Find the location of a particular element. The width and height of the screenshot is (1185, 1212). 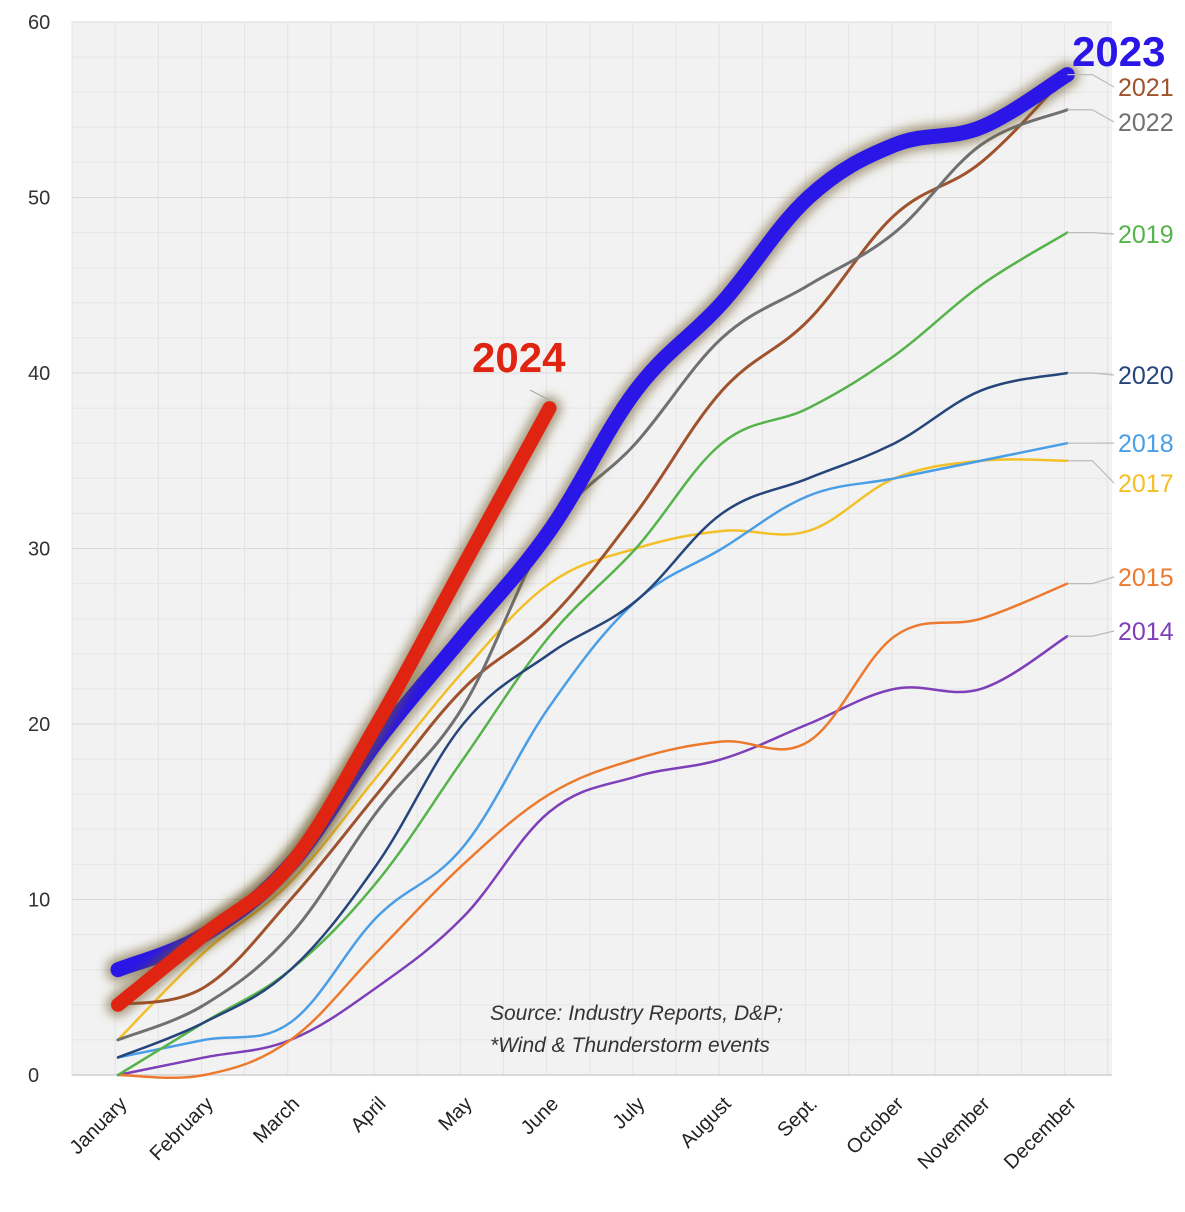

series-label-2014: 2014 is located at coordinates (1146, 632).